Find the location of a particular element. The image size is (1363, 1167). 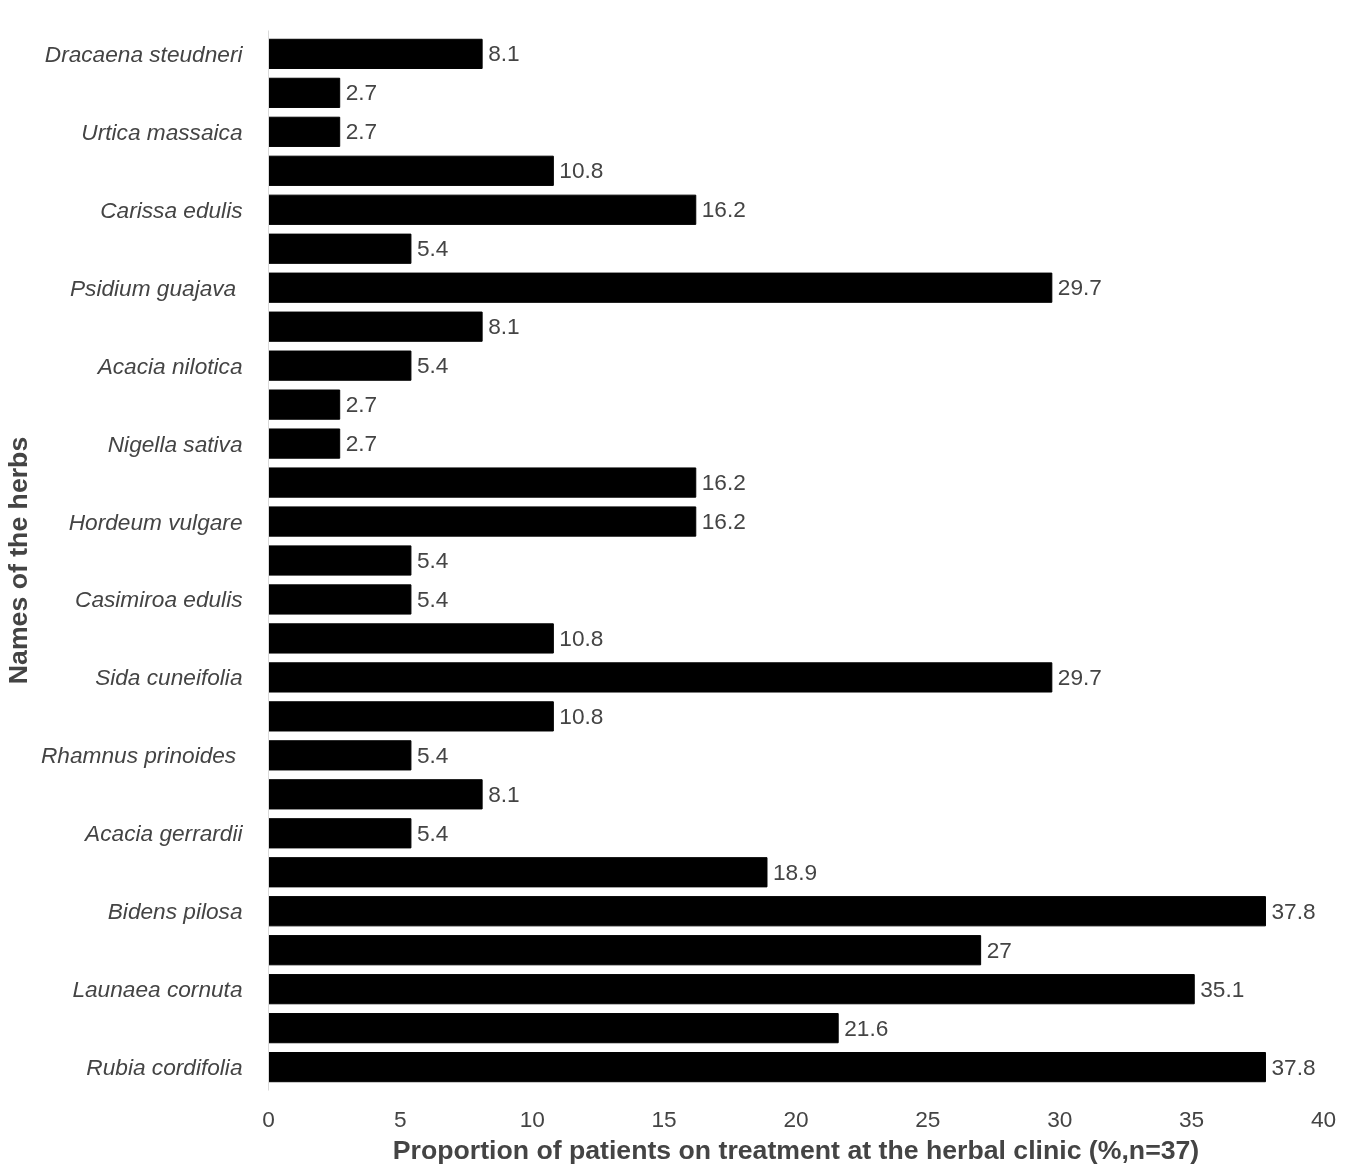

x-axis-title: Proportion of patients on treatment at the herbal clinic (%,n=37) is located at coordinates (796, 1149).